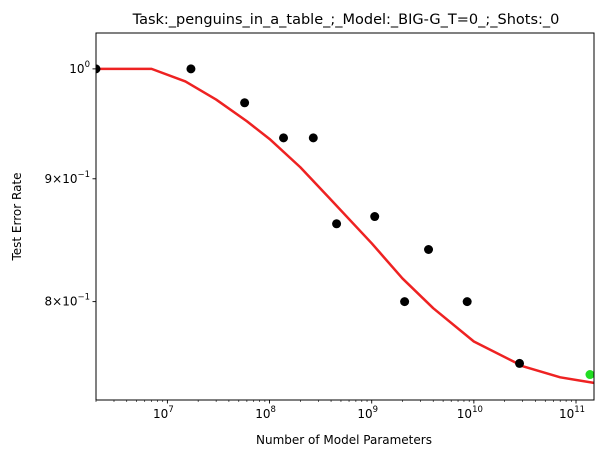  I want to click on y-axis: 100 9×10⁻¹ 8×10⁻¹, so click(70, 184).